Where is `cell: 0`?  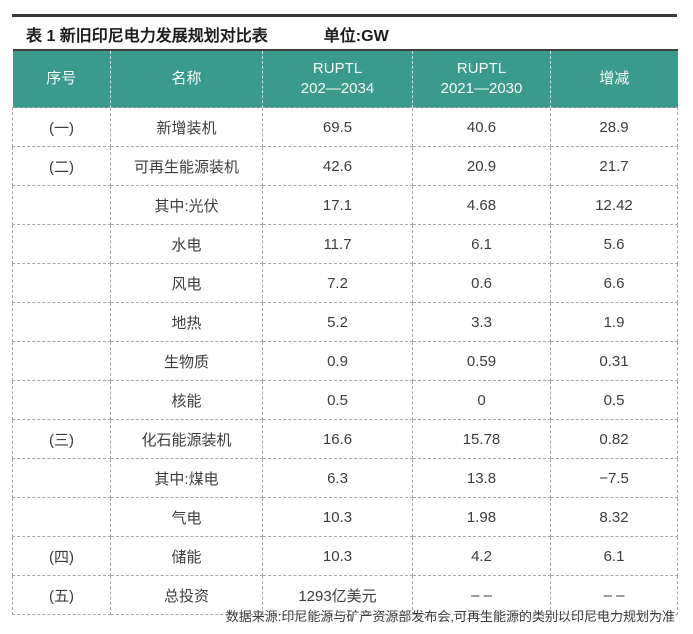
cell: 0 is located at coordinates (481, 400).